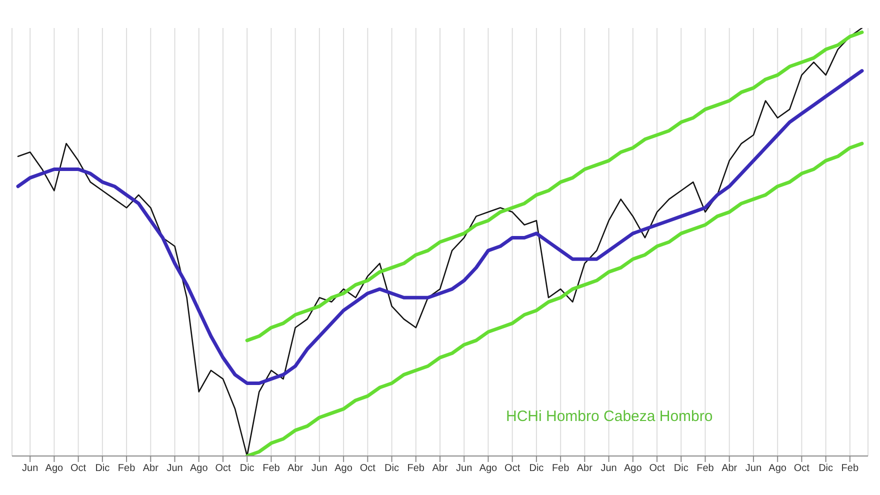  Describe the element at coordinates (609, 416) in the screenshot. I see `annotation: HCHi Hombro Cabeza Hombro` at that location.